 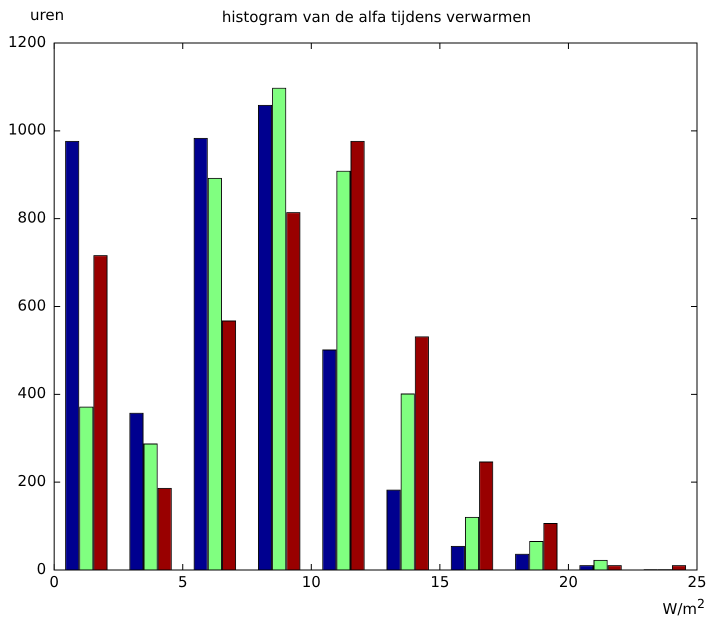 What do you see at coordinates (568, 581) in the screenshot?
I see `x-tick-label: 20` at bounding box center [568, 581].